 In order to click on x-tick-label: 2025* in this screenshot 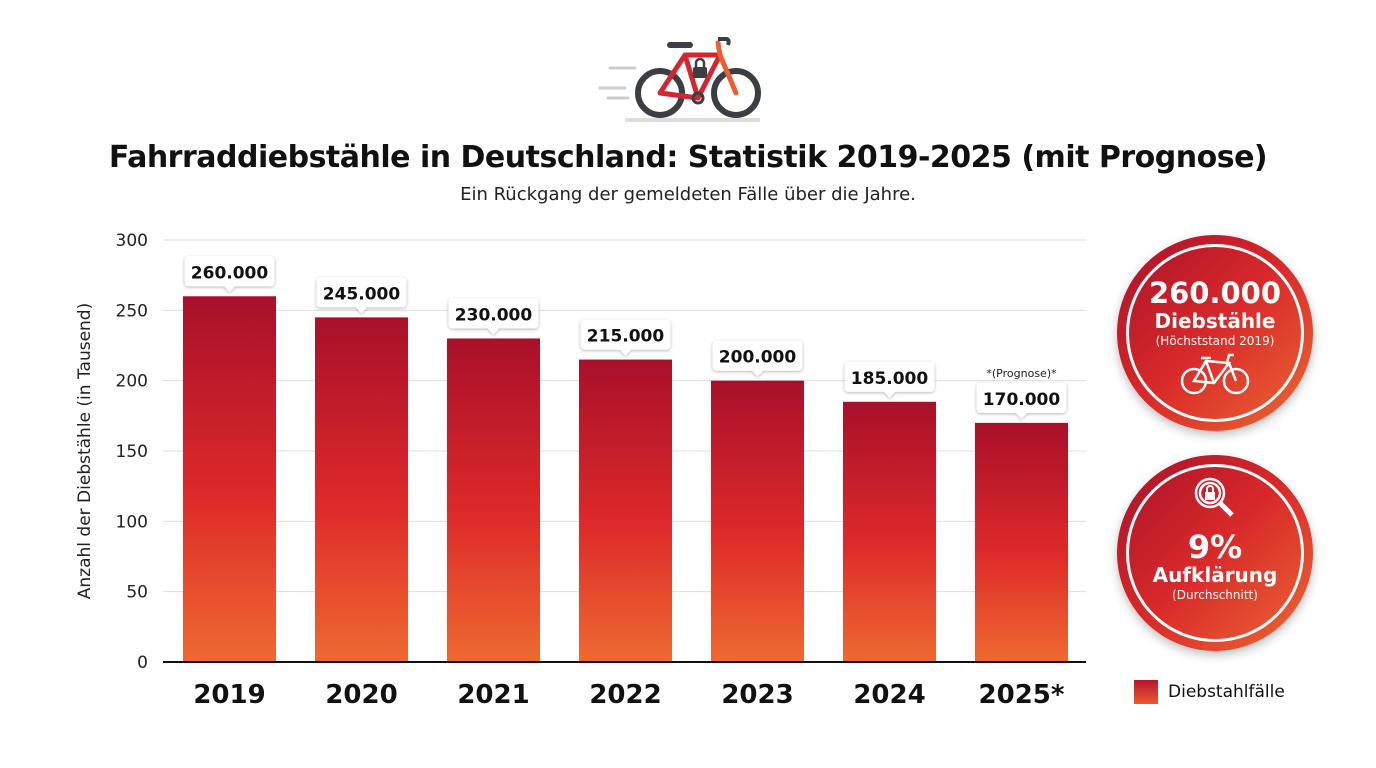, I will do `click(1022, 695)`.